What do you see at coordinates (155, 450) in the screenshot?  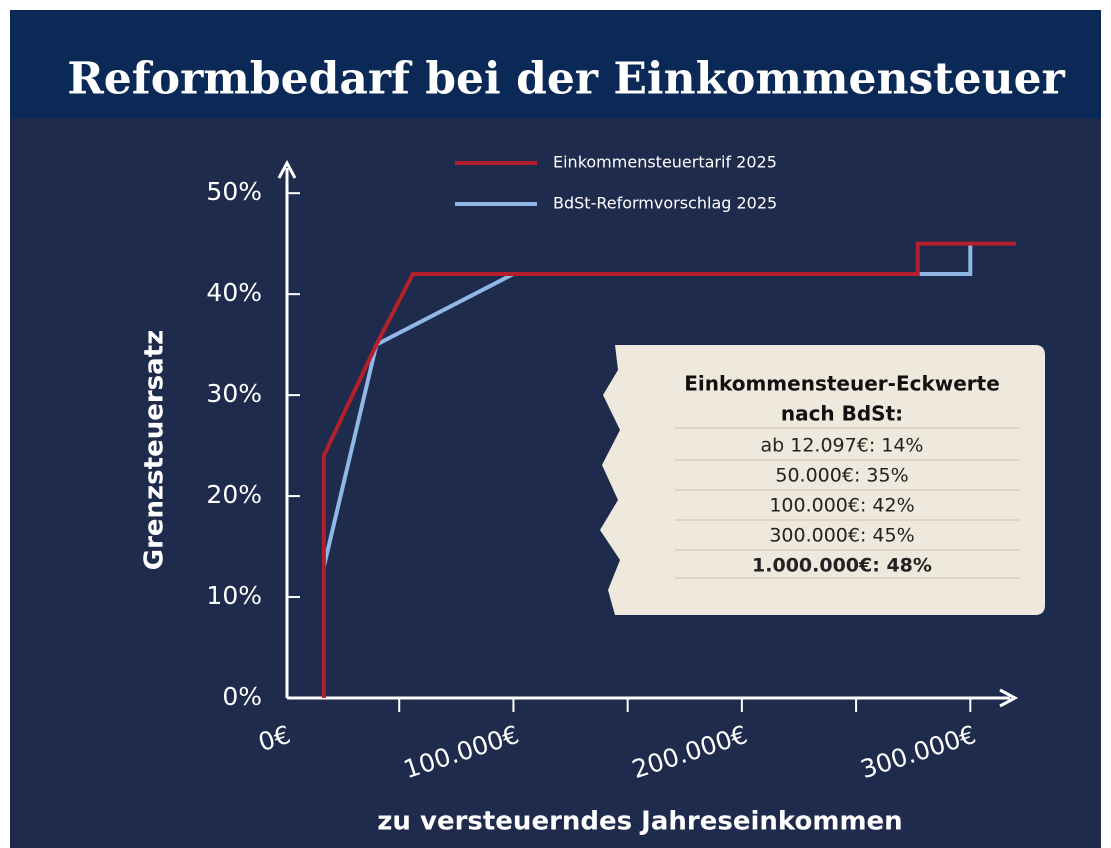 I see `y-axis-label: Grenzsteuersatz` at bounding box center [155, 450].